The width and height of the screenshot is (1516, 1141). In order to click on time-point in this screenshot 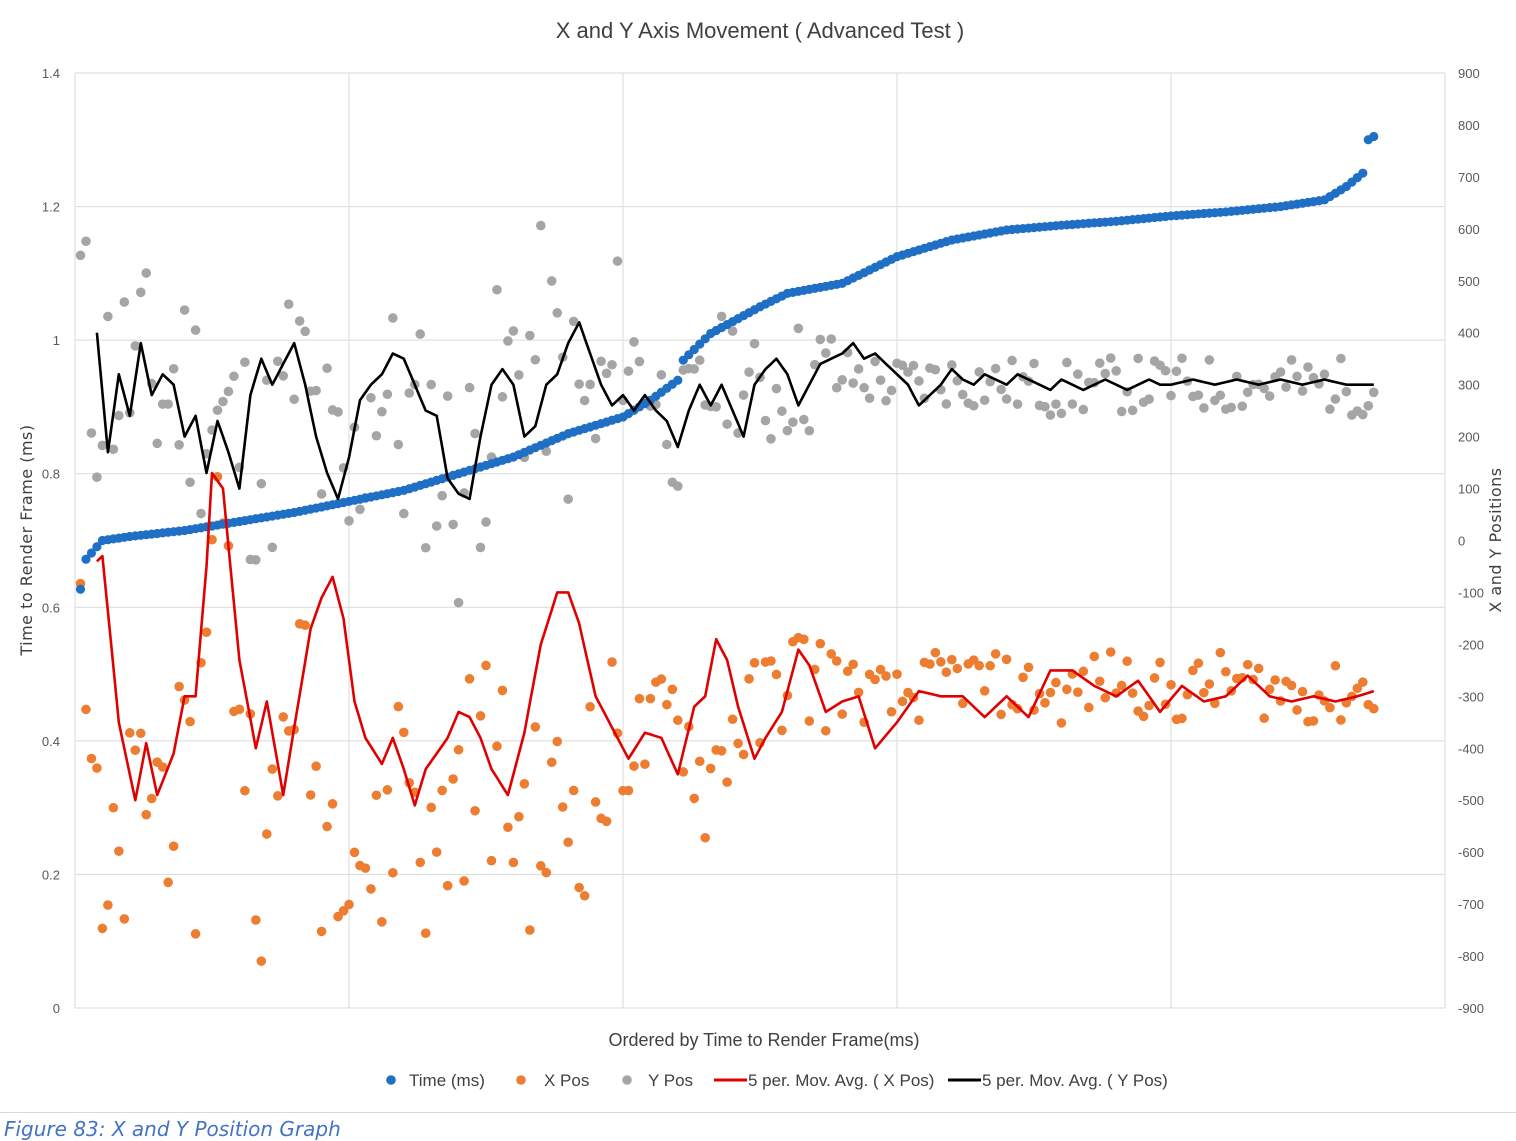, I will do `click(1374, 136)`.